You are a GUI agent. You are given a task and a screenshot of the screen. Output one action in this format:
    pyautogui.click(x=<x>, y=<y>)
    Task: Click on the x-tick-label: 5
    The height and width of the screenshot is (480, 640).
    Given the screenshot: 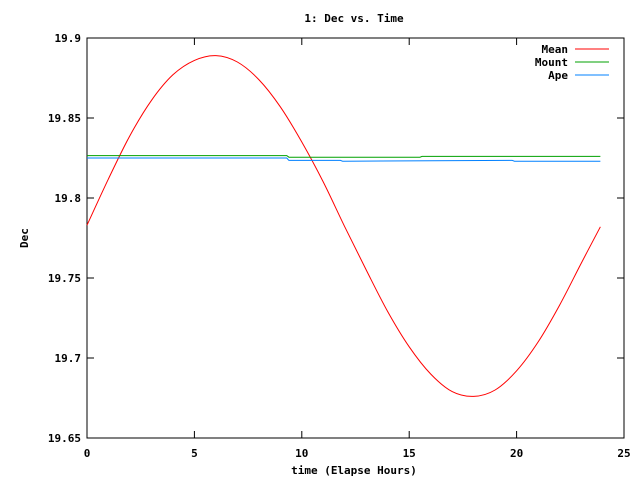 What is the action you would take?
    pyautogui.click(x=194, y=453)
    